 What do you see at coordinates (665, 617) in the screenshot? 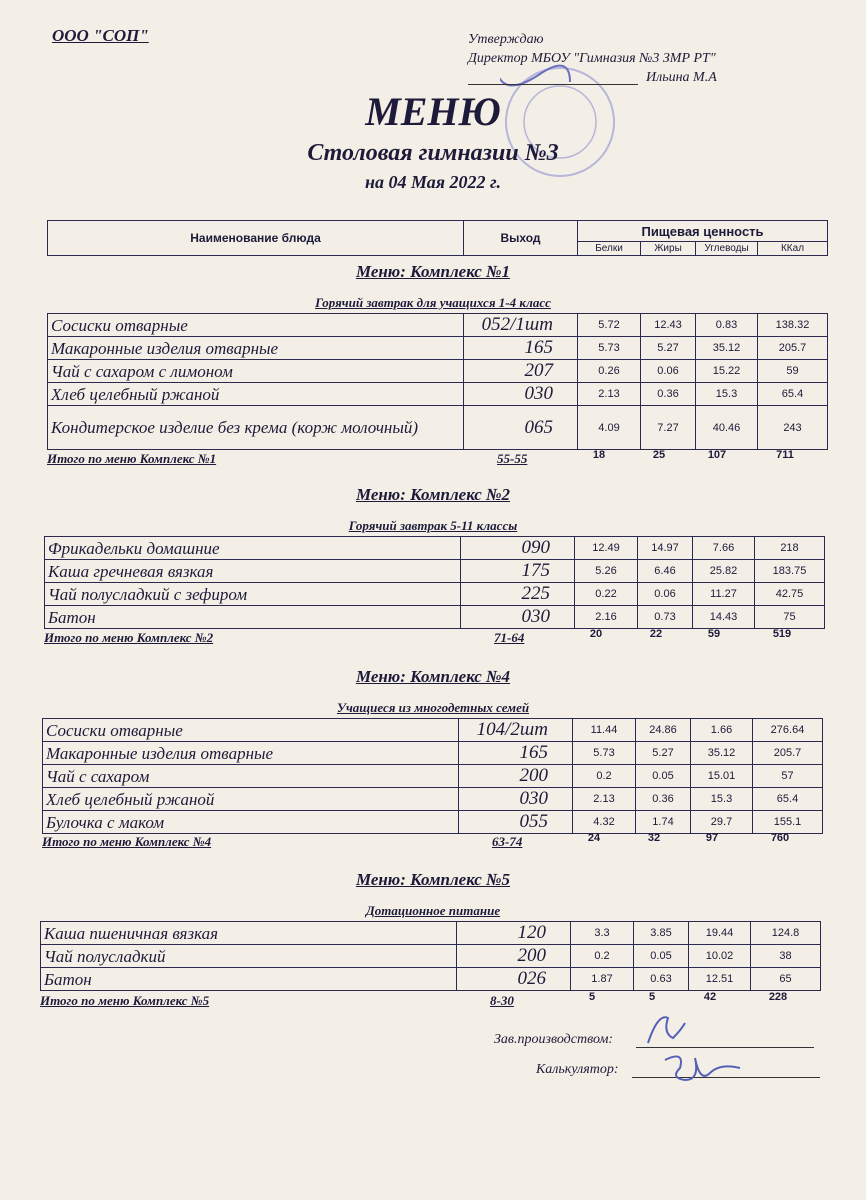
I see `fats: 0.73` at bounding box center [665, 617].